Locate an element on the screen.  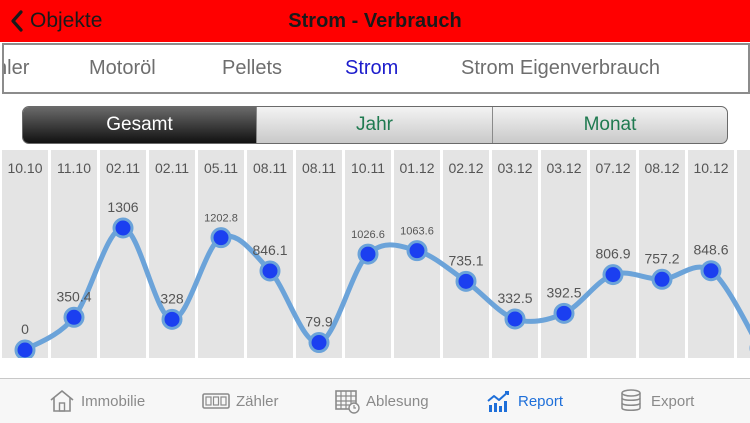
tabbar-label-export: Export is located at coordinates (673, 401).